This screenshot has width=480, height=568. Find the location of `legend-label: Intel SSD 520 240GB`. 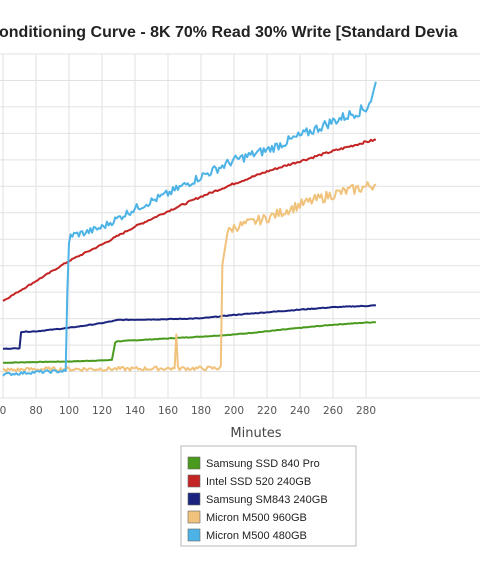

legend-label: Intel SSD 520 240GB is located at coordinates (258, 482).